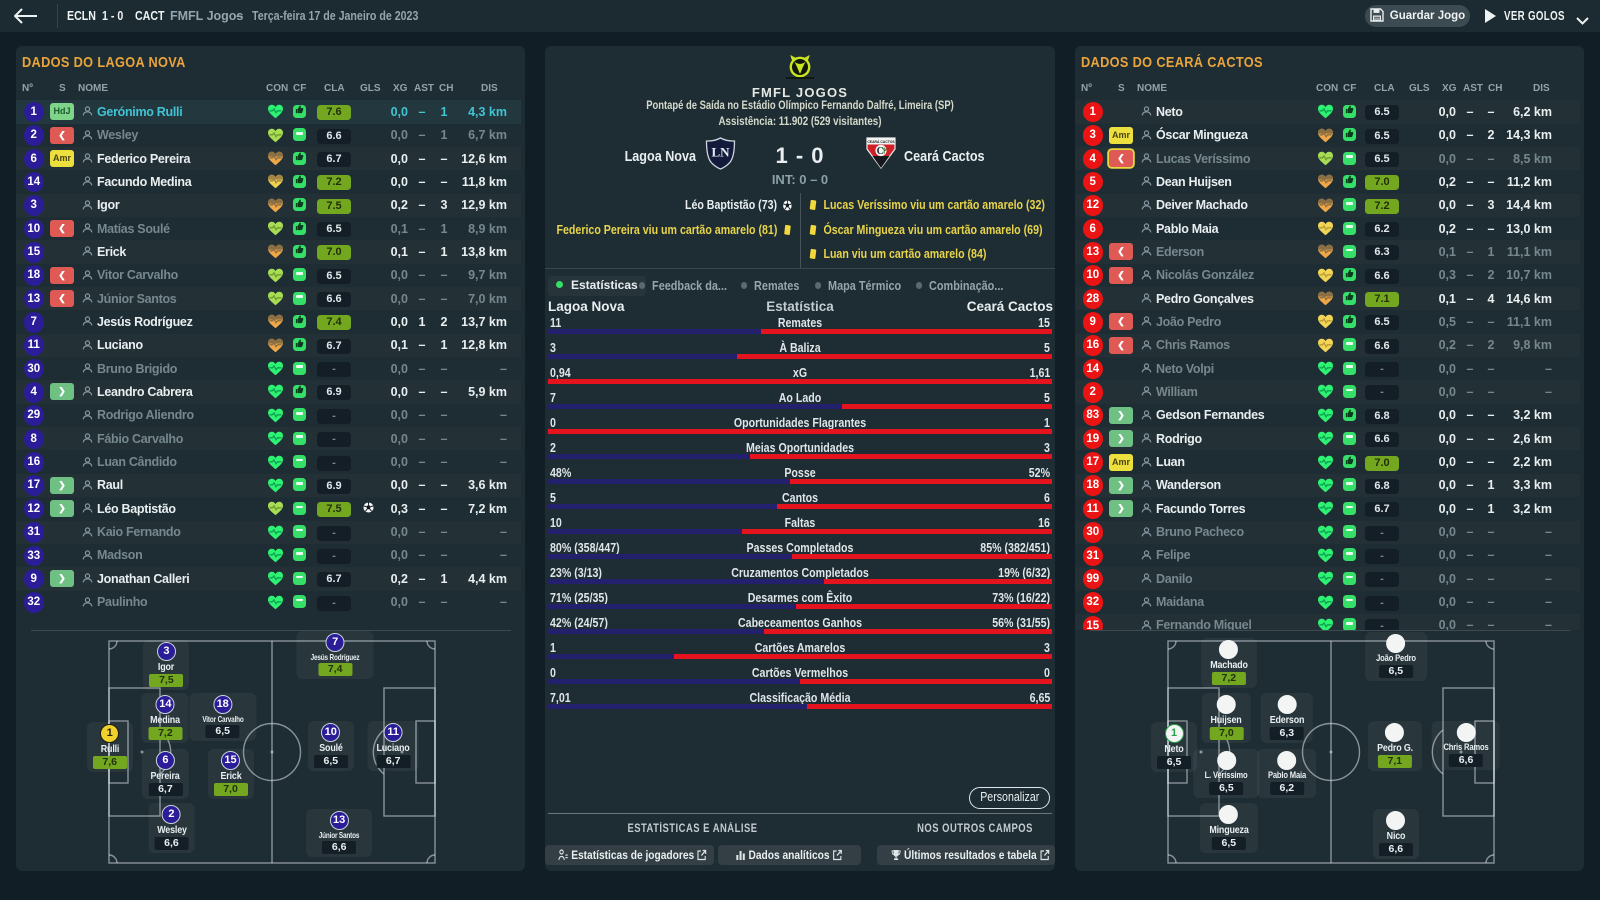  I want to click on svg-text: C, so click(880, 151).